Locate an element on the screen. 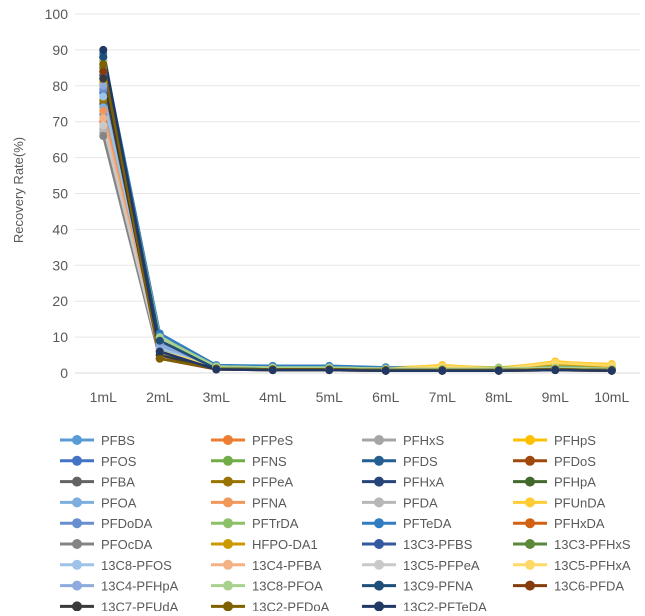 The width and height of the screenshot is (645, 616). legend-item: 13C3-PFHxS is located at coordinates (572, 544).